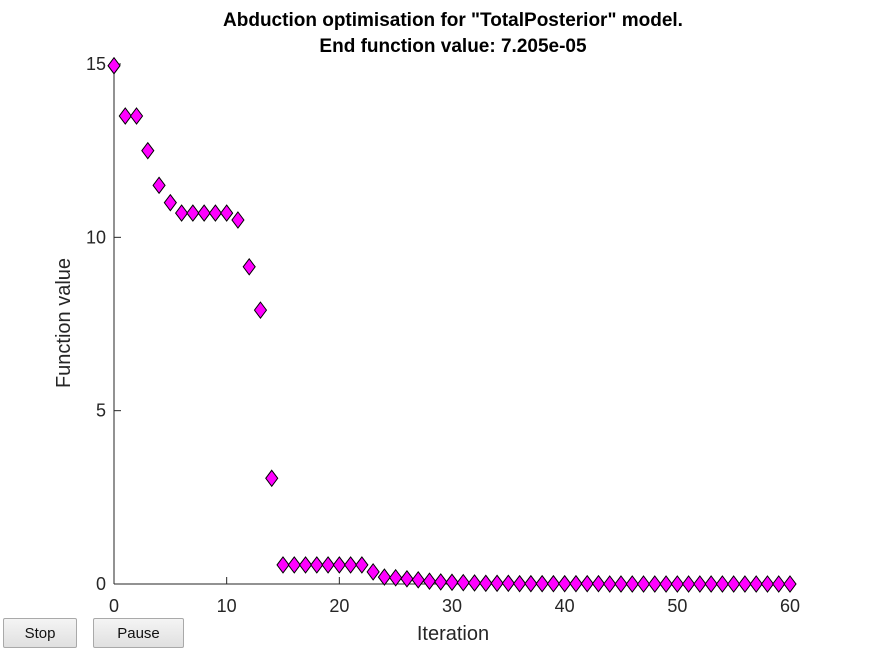 The width and height of the screenshot is (875, 656). Describe the element at coordinates (339, 606) in the screenshot. I see `x-tick-label: 20` at that location.